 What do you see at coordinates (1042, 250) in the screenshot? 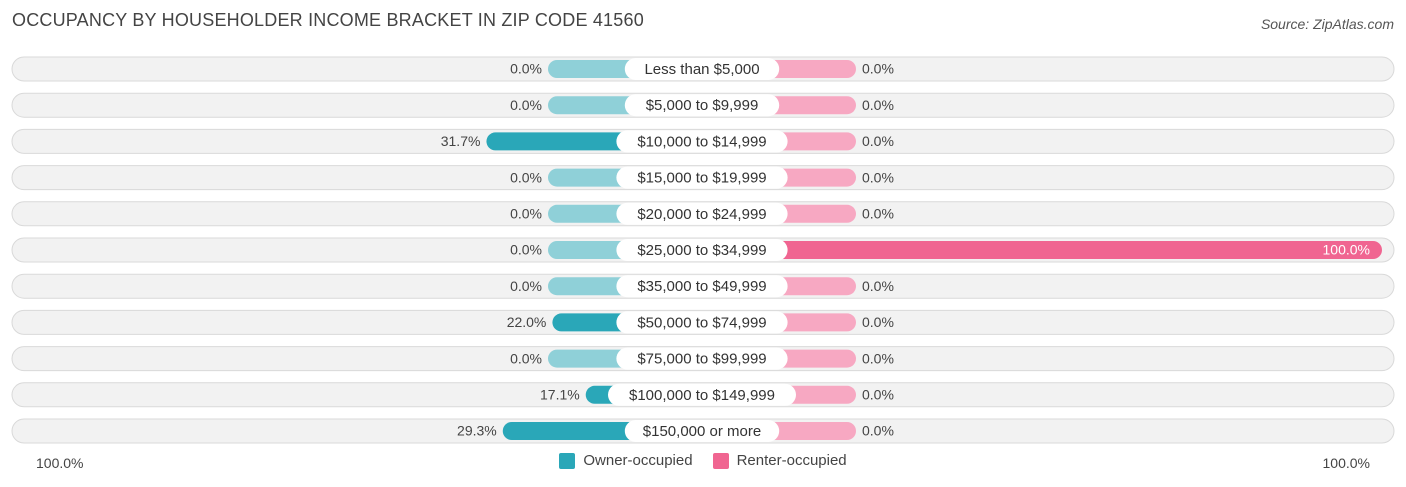
I see `bar-renter` at bounding box center [1042, 250].